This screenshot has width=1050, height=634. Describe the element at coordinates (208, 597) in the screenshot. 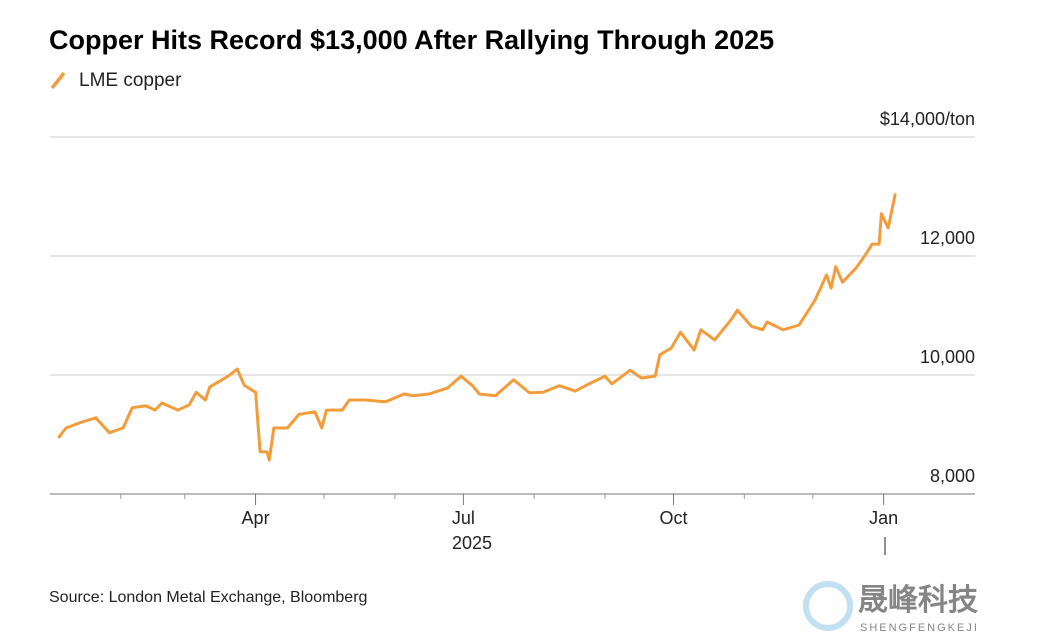

I see `source: Source: London Metal Exchange, Bloomberg` at that location.